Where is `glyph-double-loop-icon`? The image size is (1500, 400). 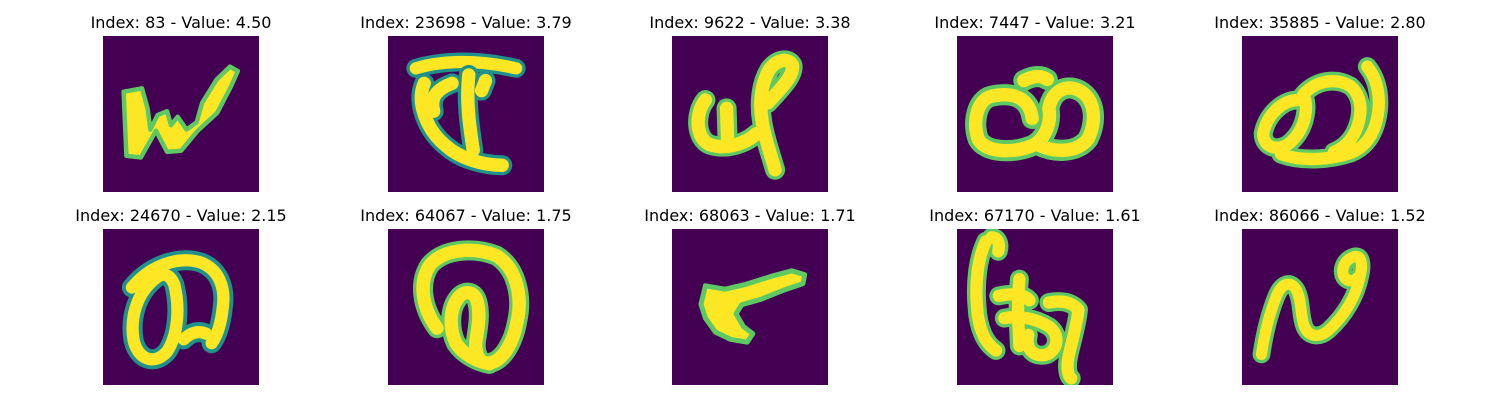 glyph-double-loop-icon is located at coordinates (1035, 114).